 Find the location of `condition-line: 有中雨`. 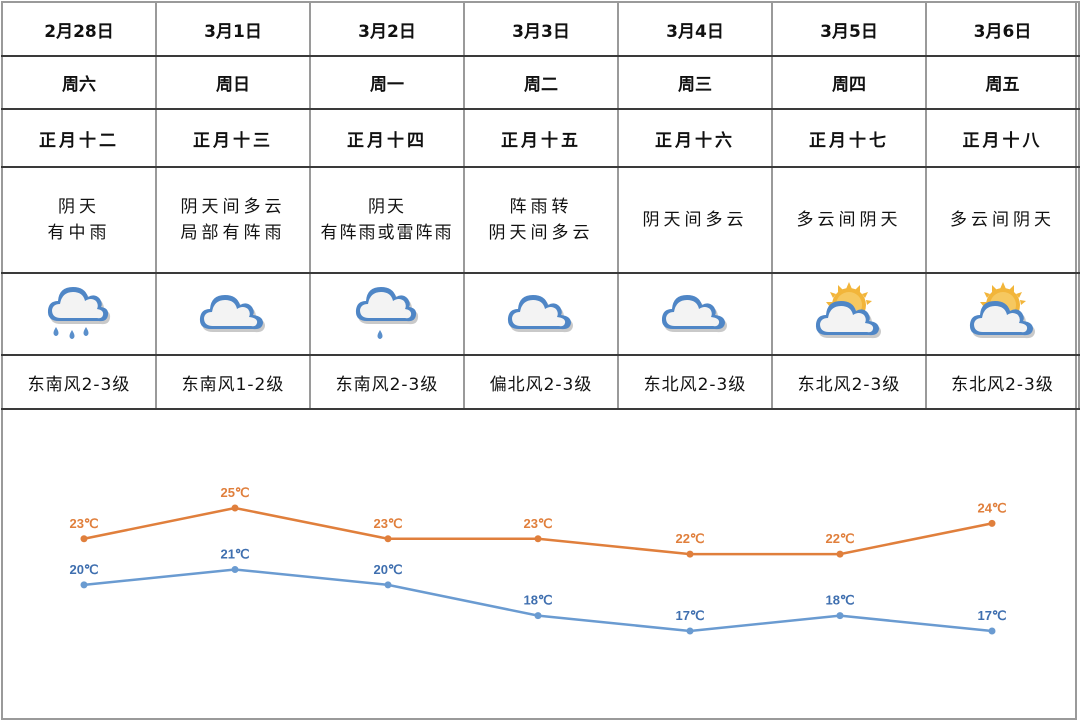

condition-line: 有中雨 is located at coordinates (79, 233).